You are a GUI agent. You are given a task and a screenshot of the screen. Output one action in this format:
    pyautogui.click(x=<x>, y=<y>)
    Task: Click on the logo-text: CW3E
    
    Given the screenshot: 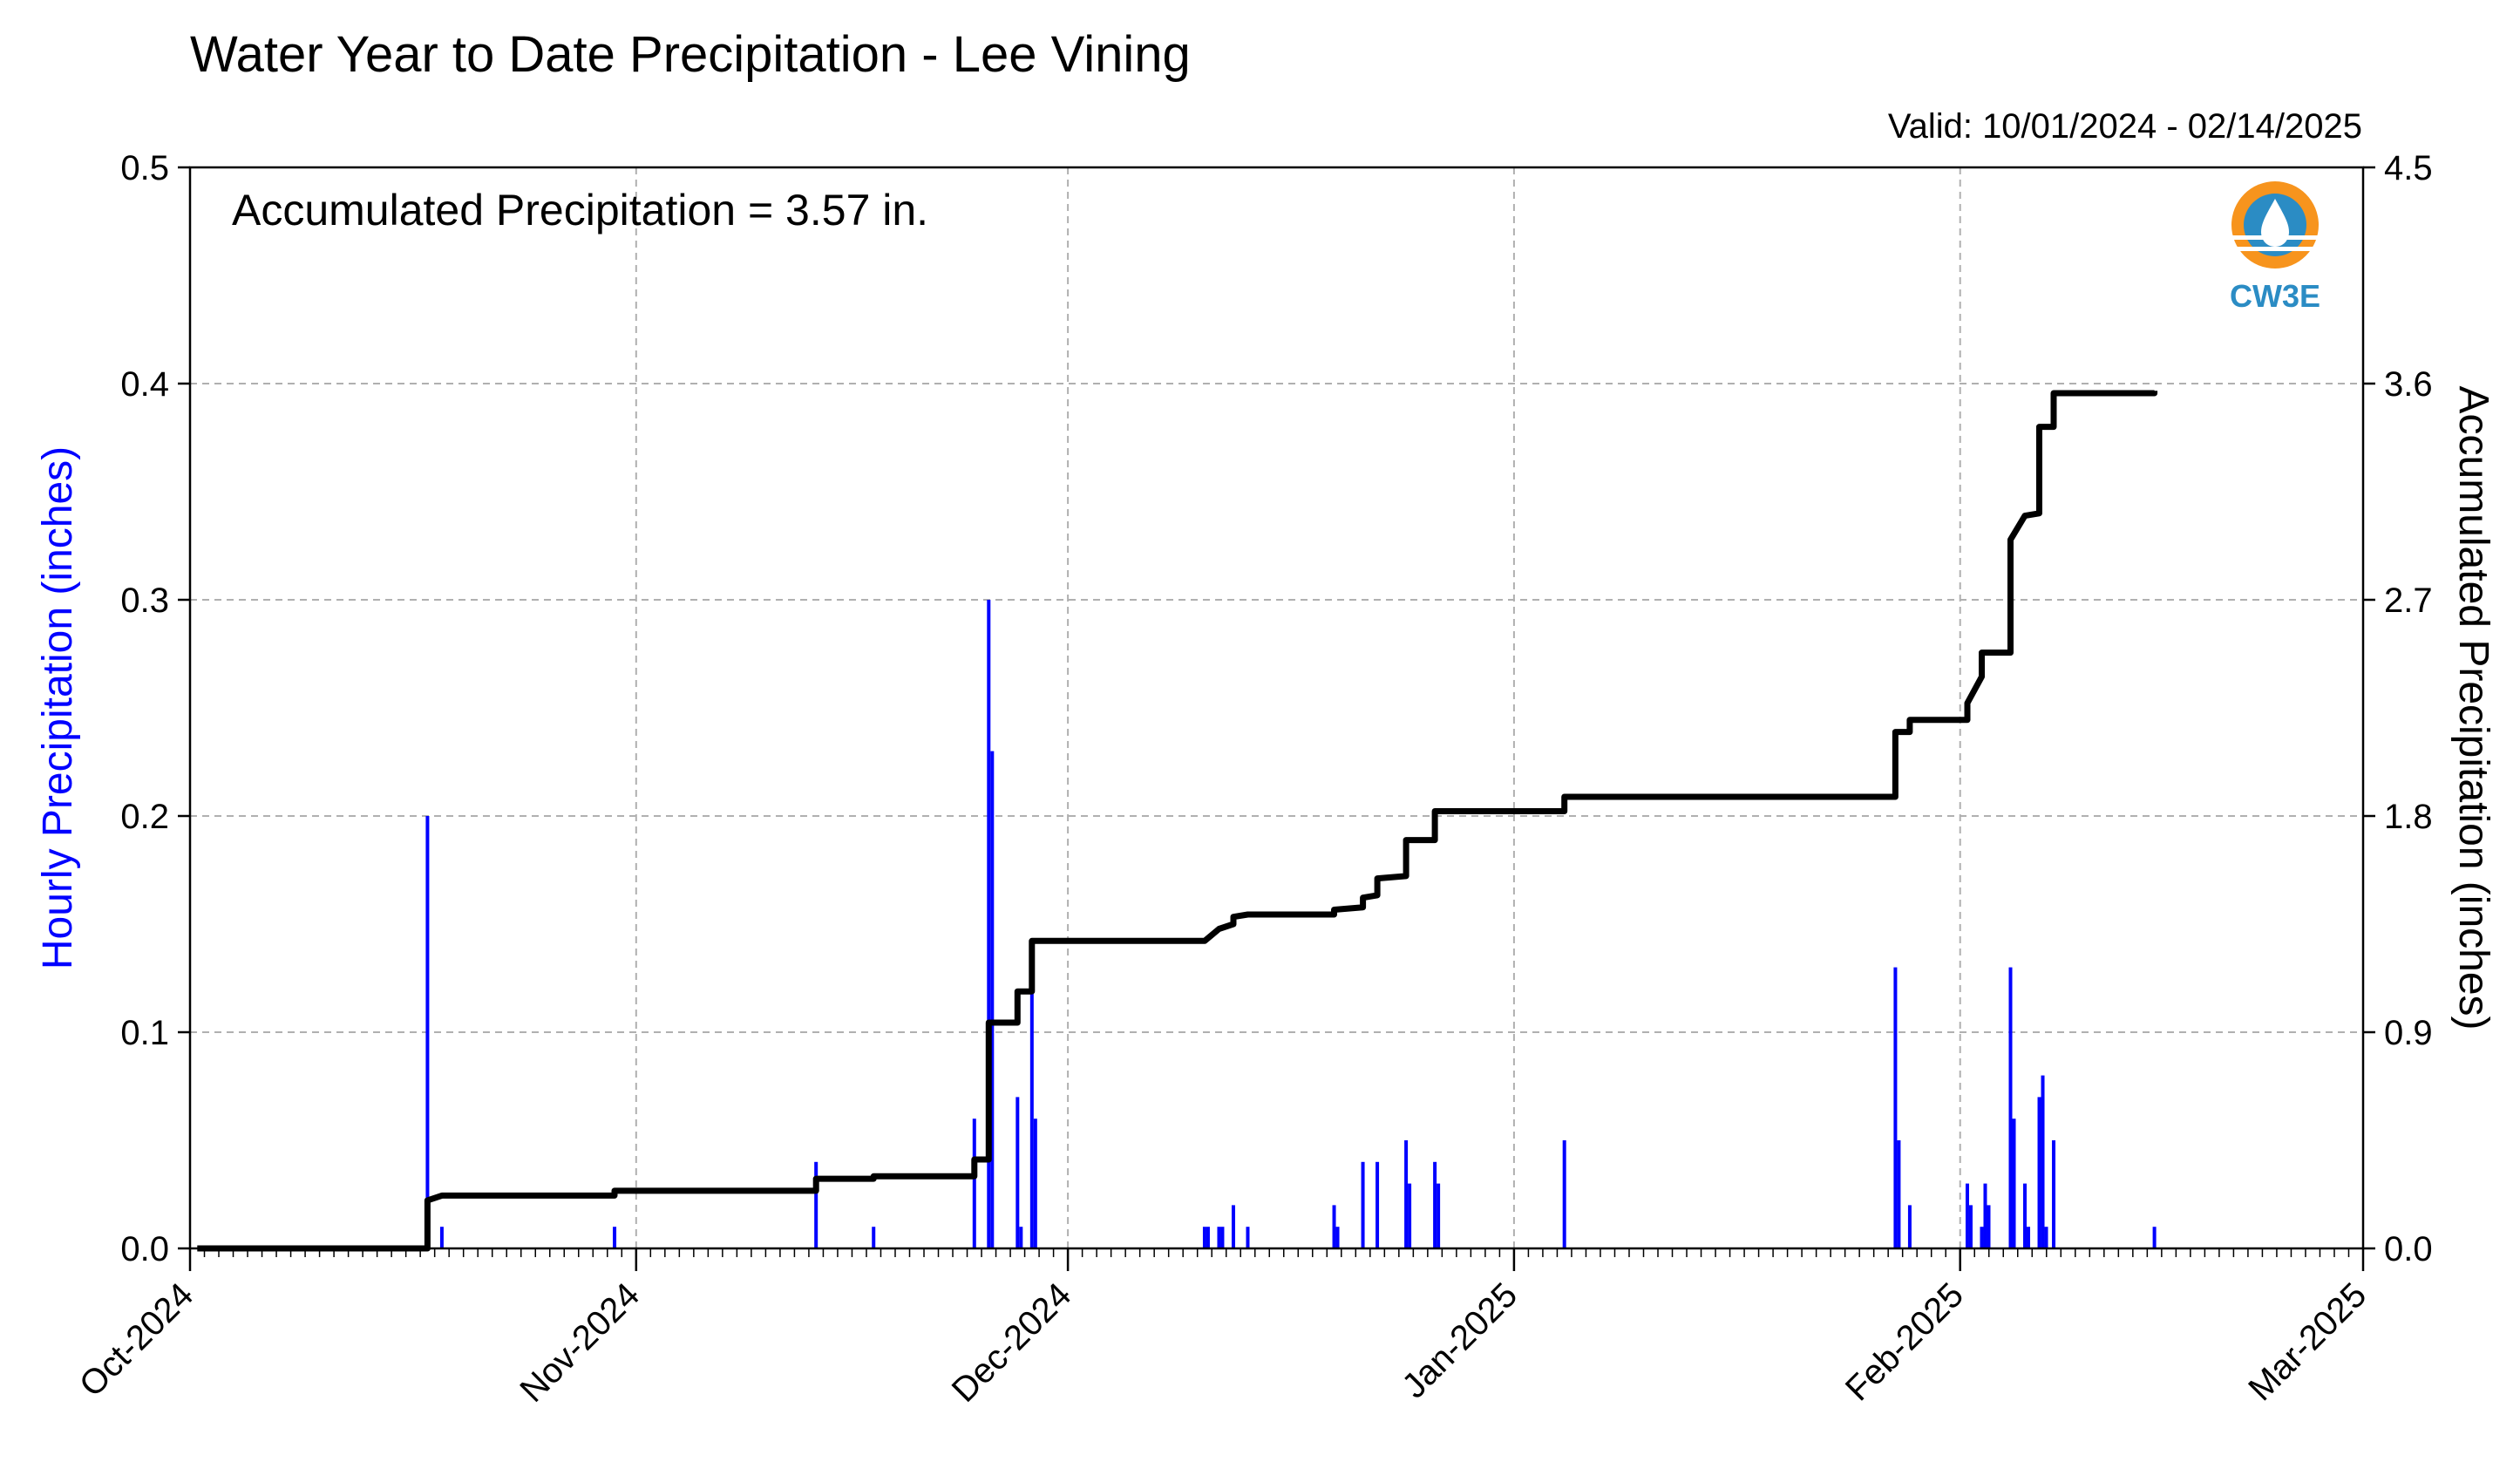 What is the action you would take?
    pyautogui.click(x=2275, y=296)
    